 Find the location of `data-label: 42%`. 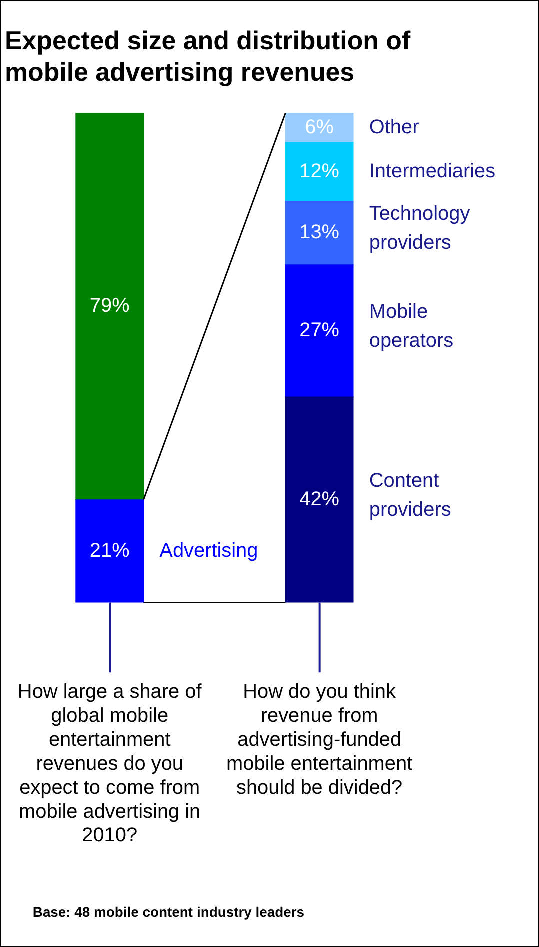

data-label: 42% is located at coordinates (320, 499).